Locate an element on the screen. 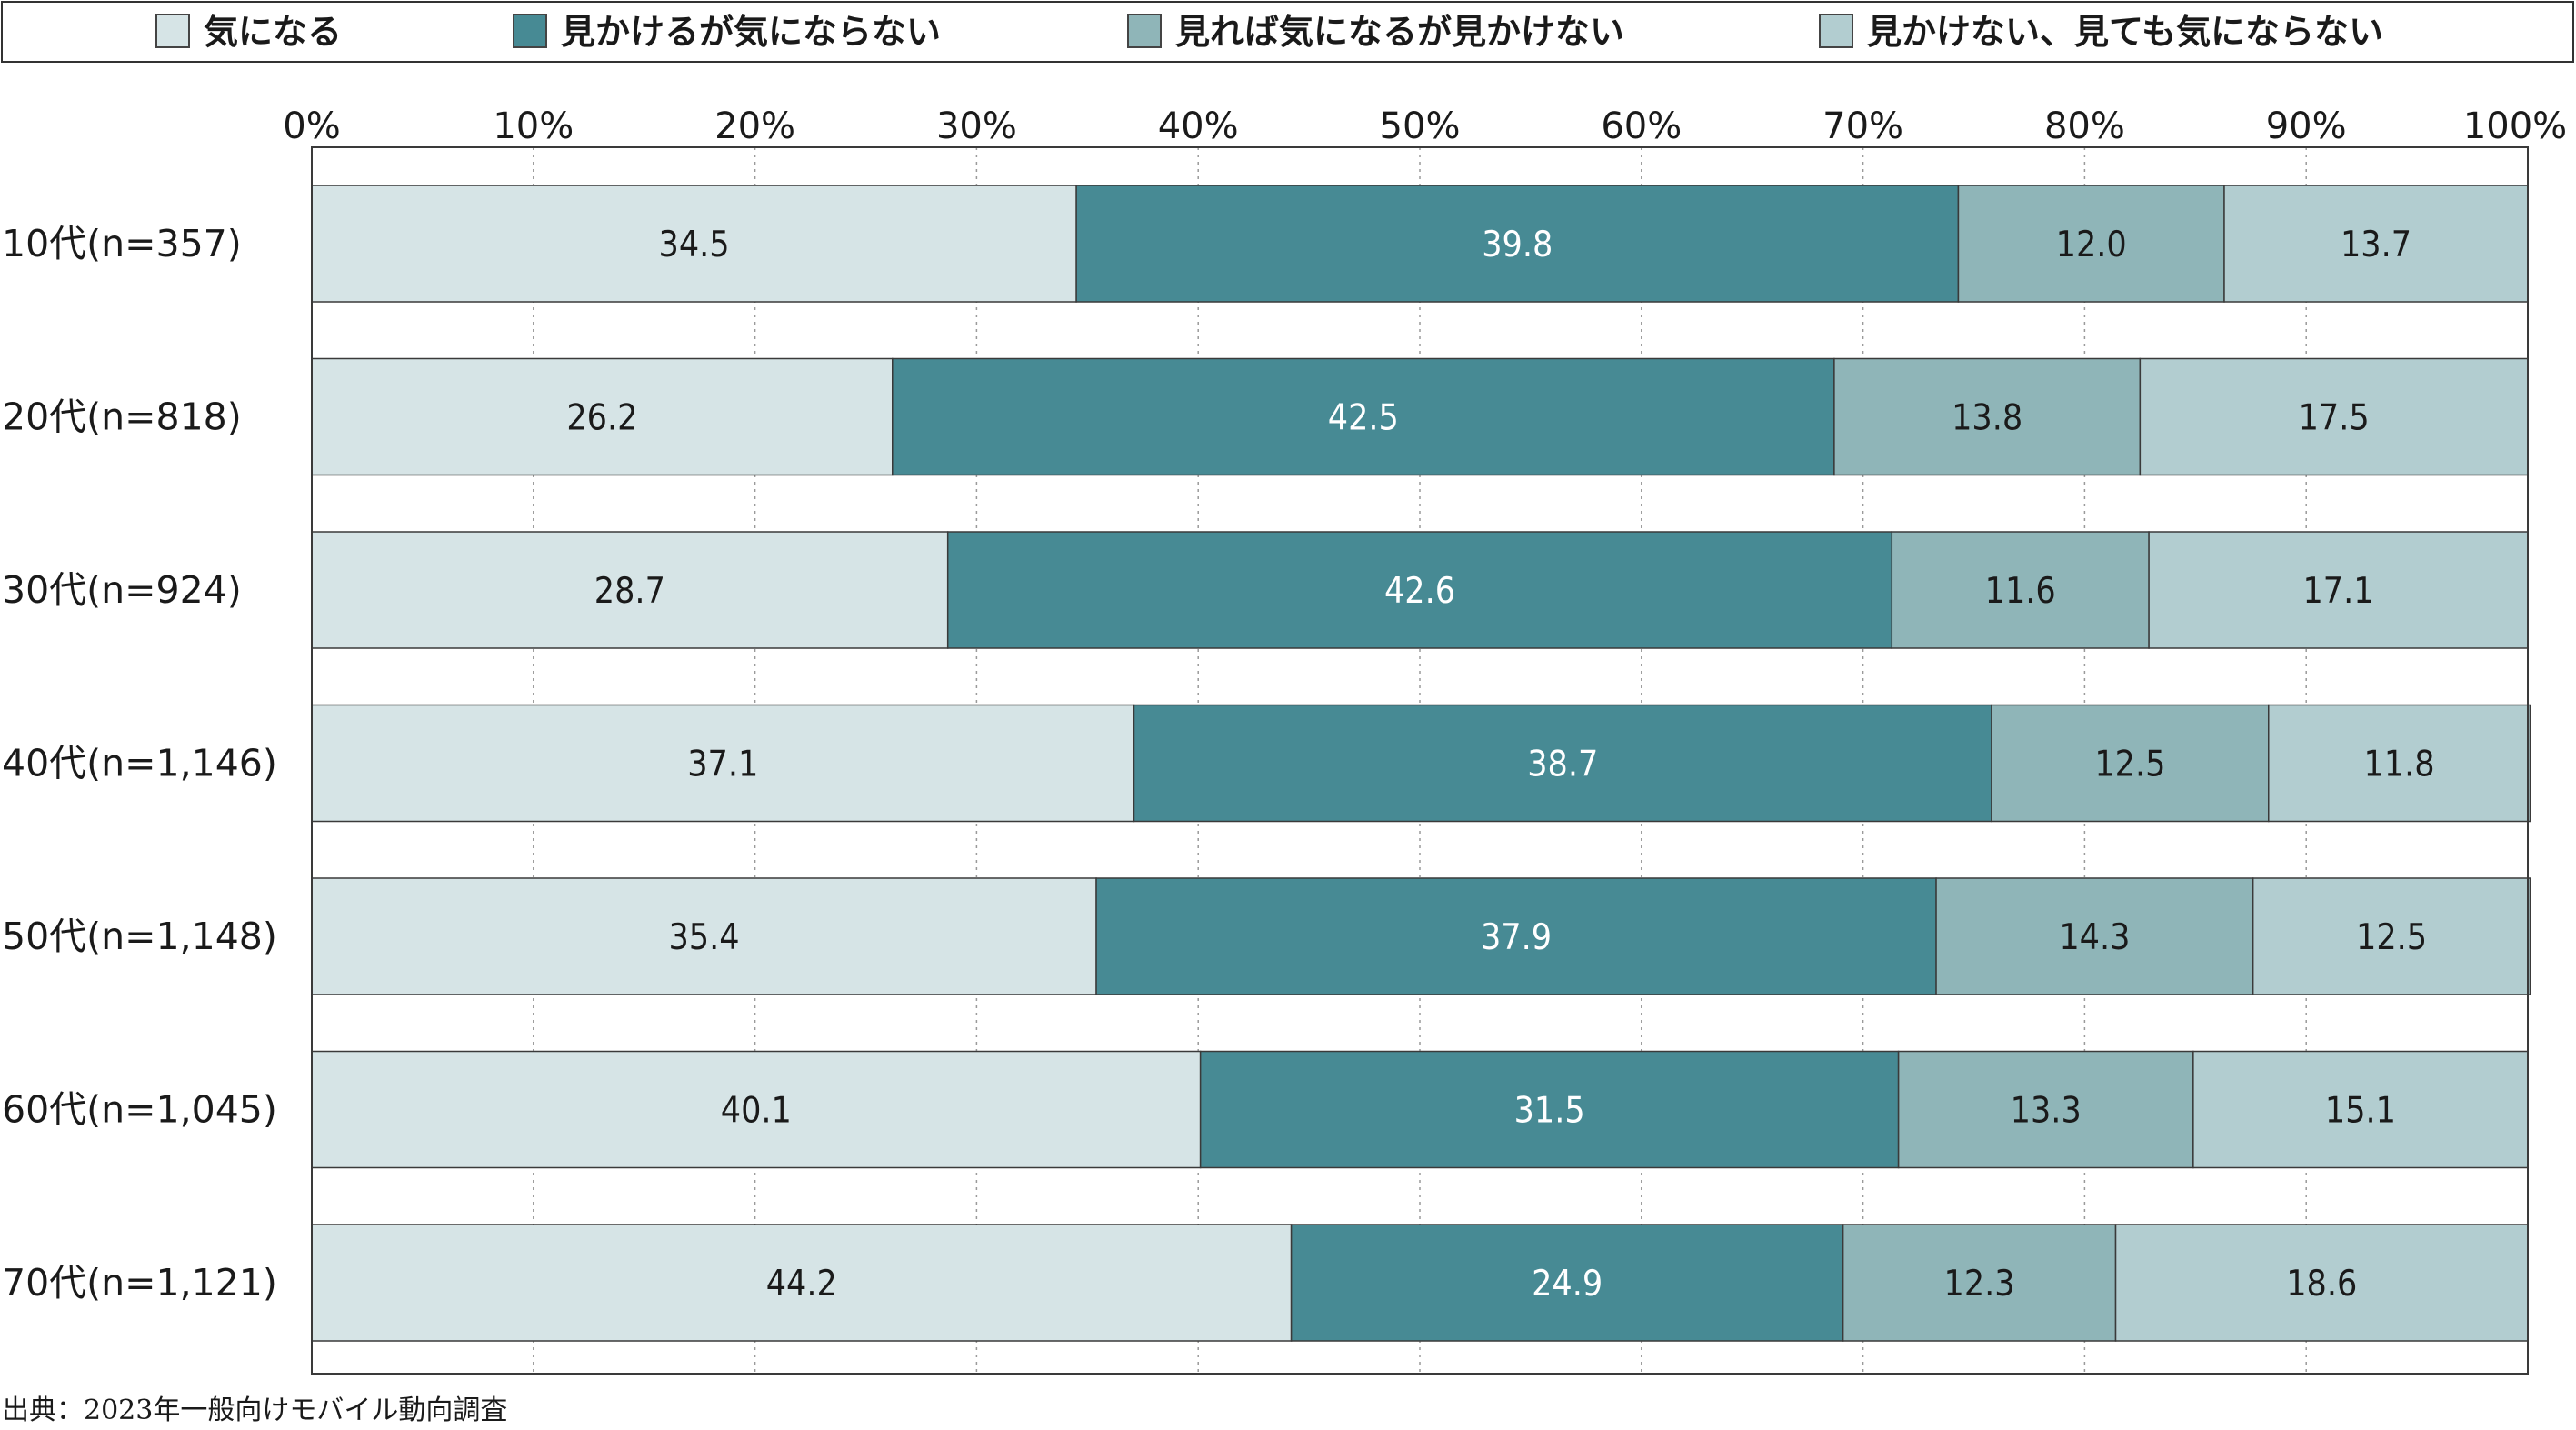 This screenshot has height=1430, width=2576. data-label: 13.8 is located at coordinates (1987, 418).